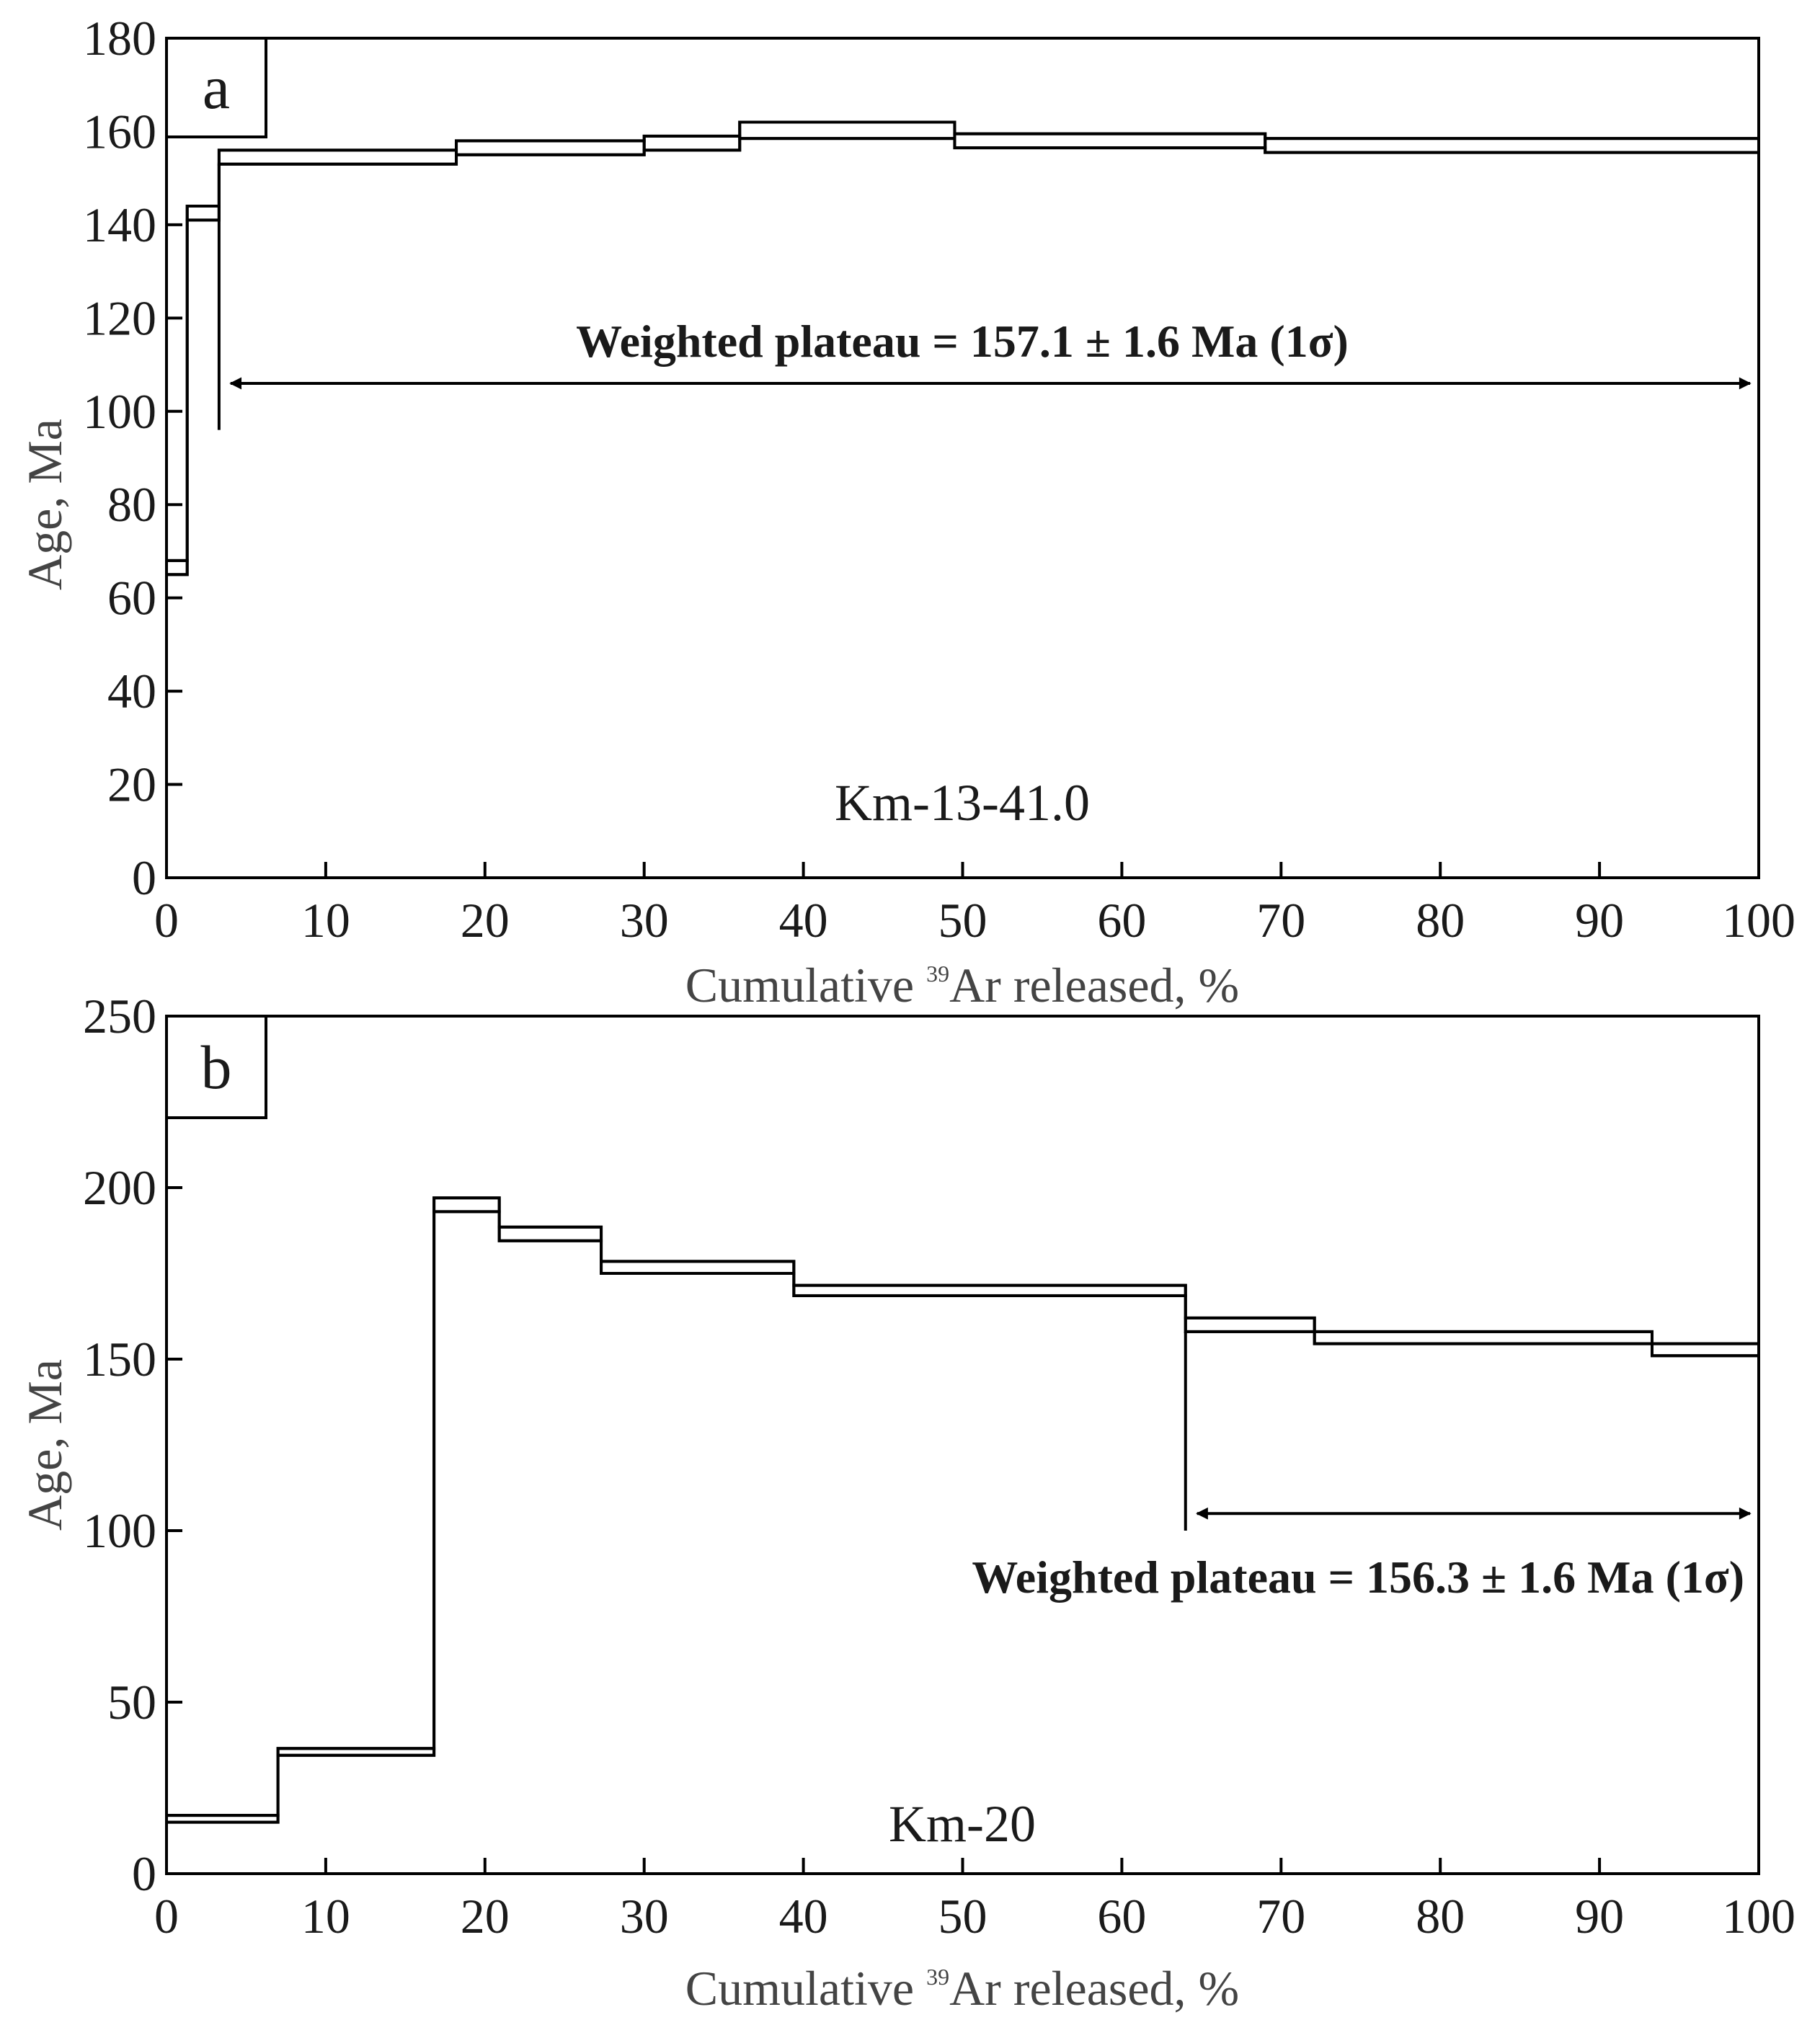  I want to click on y-tick-label: 250, so click(119, 1016).